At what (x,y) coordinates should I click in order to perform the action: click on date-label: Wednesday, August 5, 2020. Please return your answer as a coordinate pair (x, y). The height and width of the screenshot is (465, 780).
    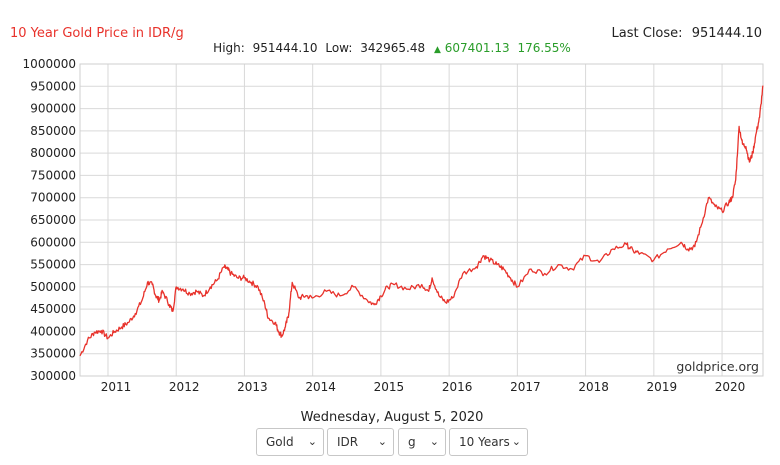
    Looking at the image, I should click on (392, 417).